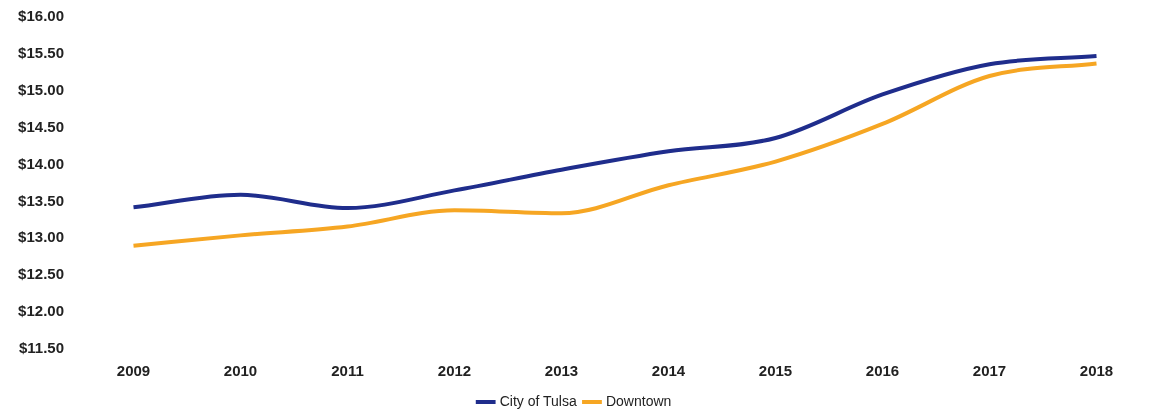  I want to click on x-tick-label: 2014, so click(668, 371).